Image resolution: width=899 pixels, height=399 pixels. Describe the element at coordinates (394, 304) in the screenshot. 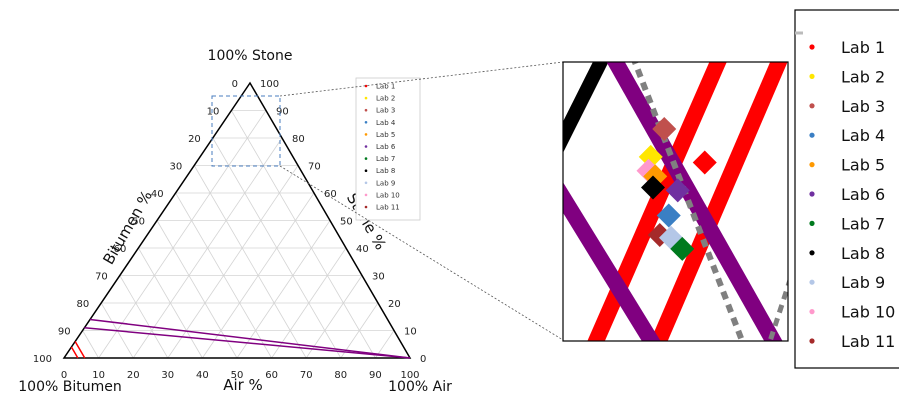

I see `tick-label-stone: 20` at that location.